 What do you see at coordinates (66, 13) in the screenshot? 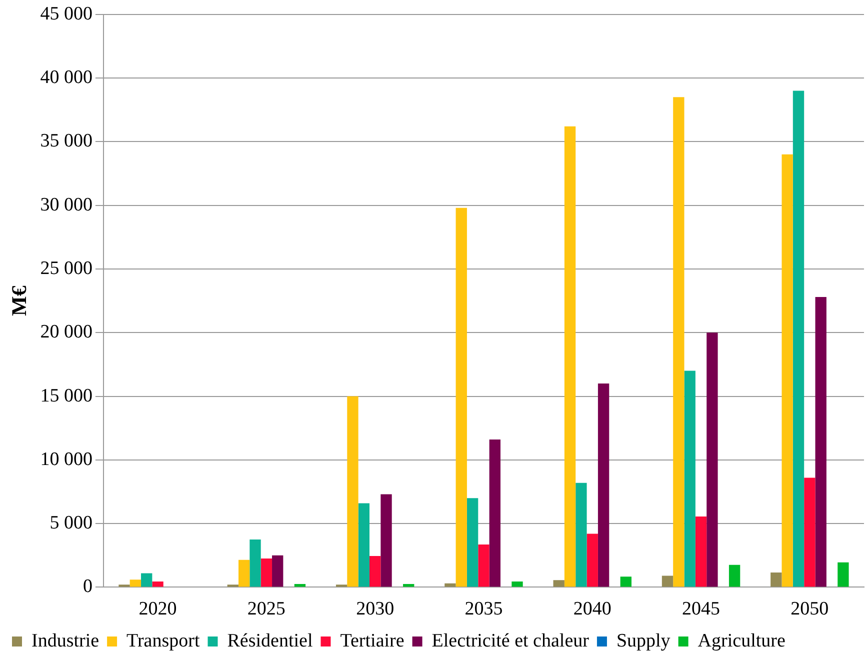
I see `y-tick-label: 45 000` at bounding box center [66, 13].